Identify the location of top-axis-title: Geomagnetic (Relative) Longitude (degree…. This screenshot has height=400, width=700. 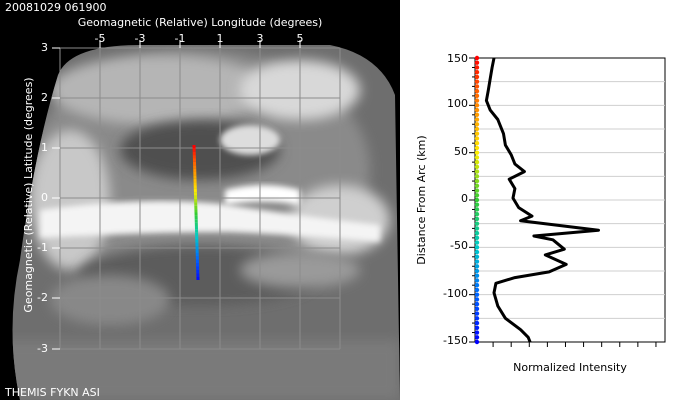
(200, 22).